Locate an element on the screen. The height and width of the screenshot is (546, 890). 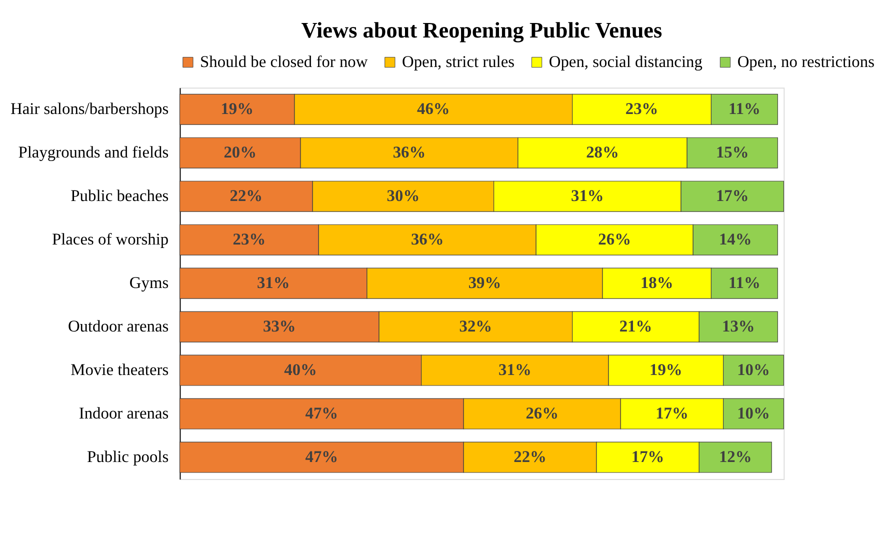
y-tick-label: Public beaches is located at coordinates (119, 196).